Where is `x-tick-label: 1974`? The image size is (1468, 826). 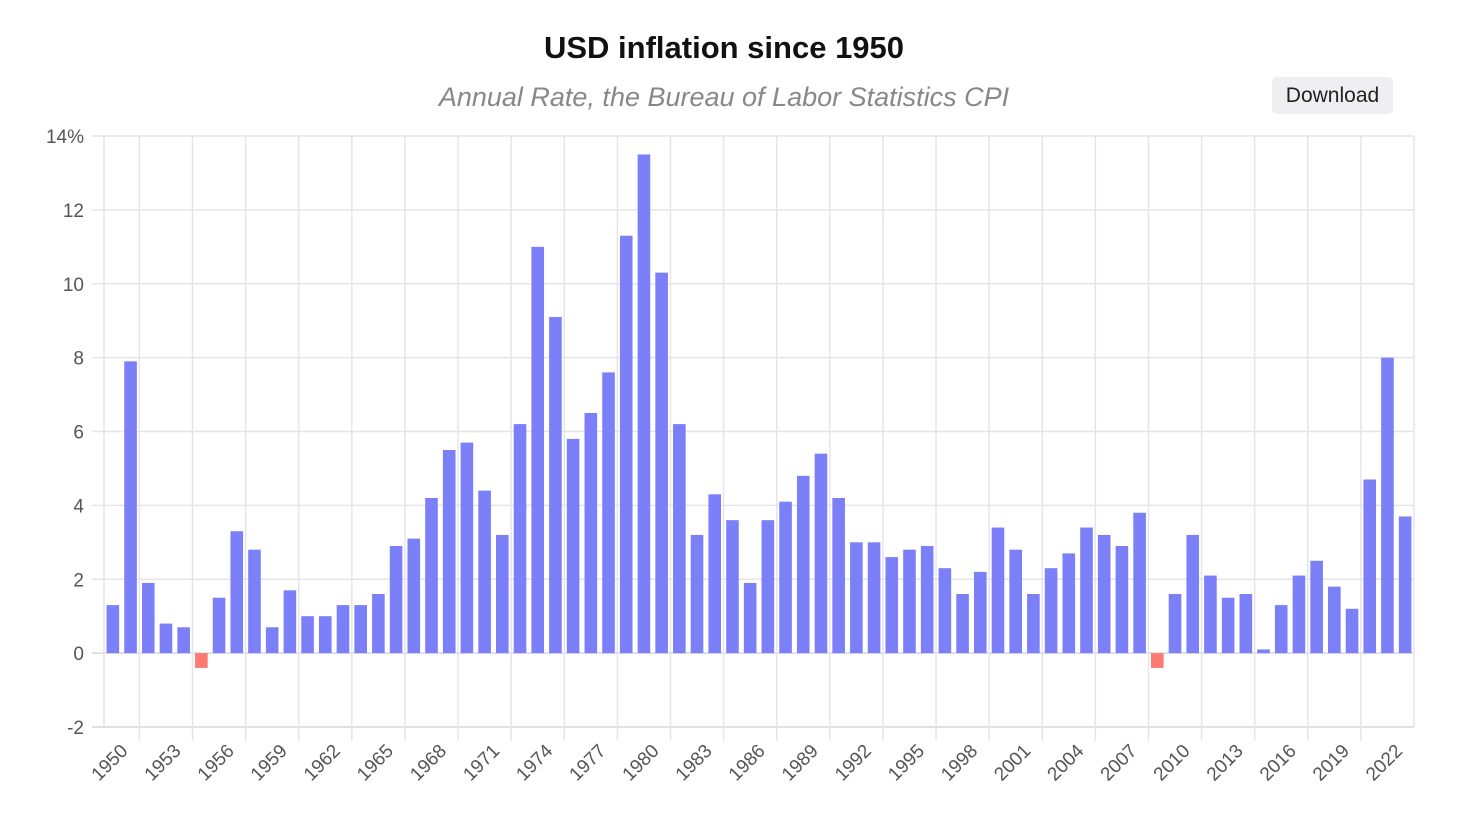 x-tick-label: 1974 is located at coordinates (535, 762).